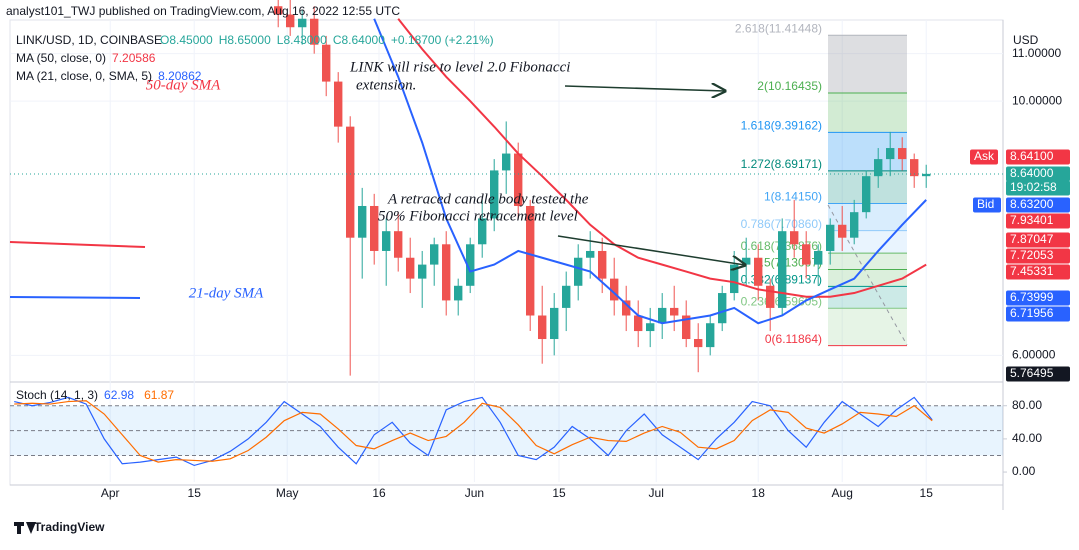  Describe the element at coordinates (793, 197) in the screenshot. I see `fib-label: 1(8.14150)` at that location.